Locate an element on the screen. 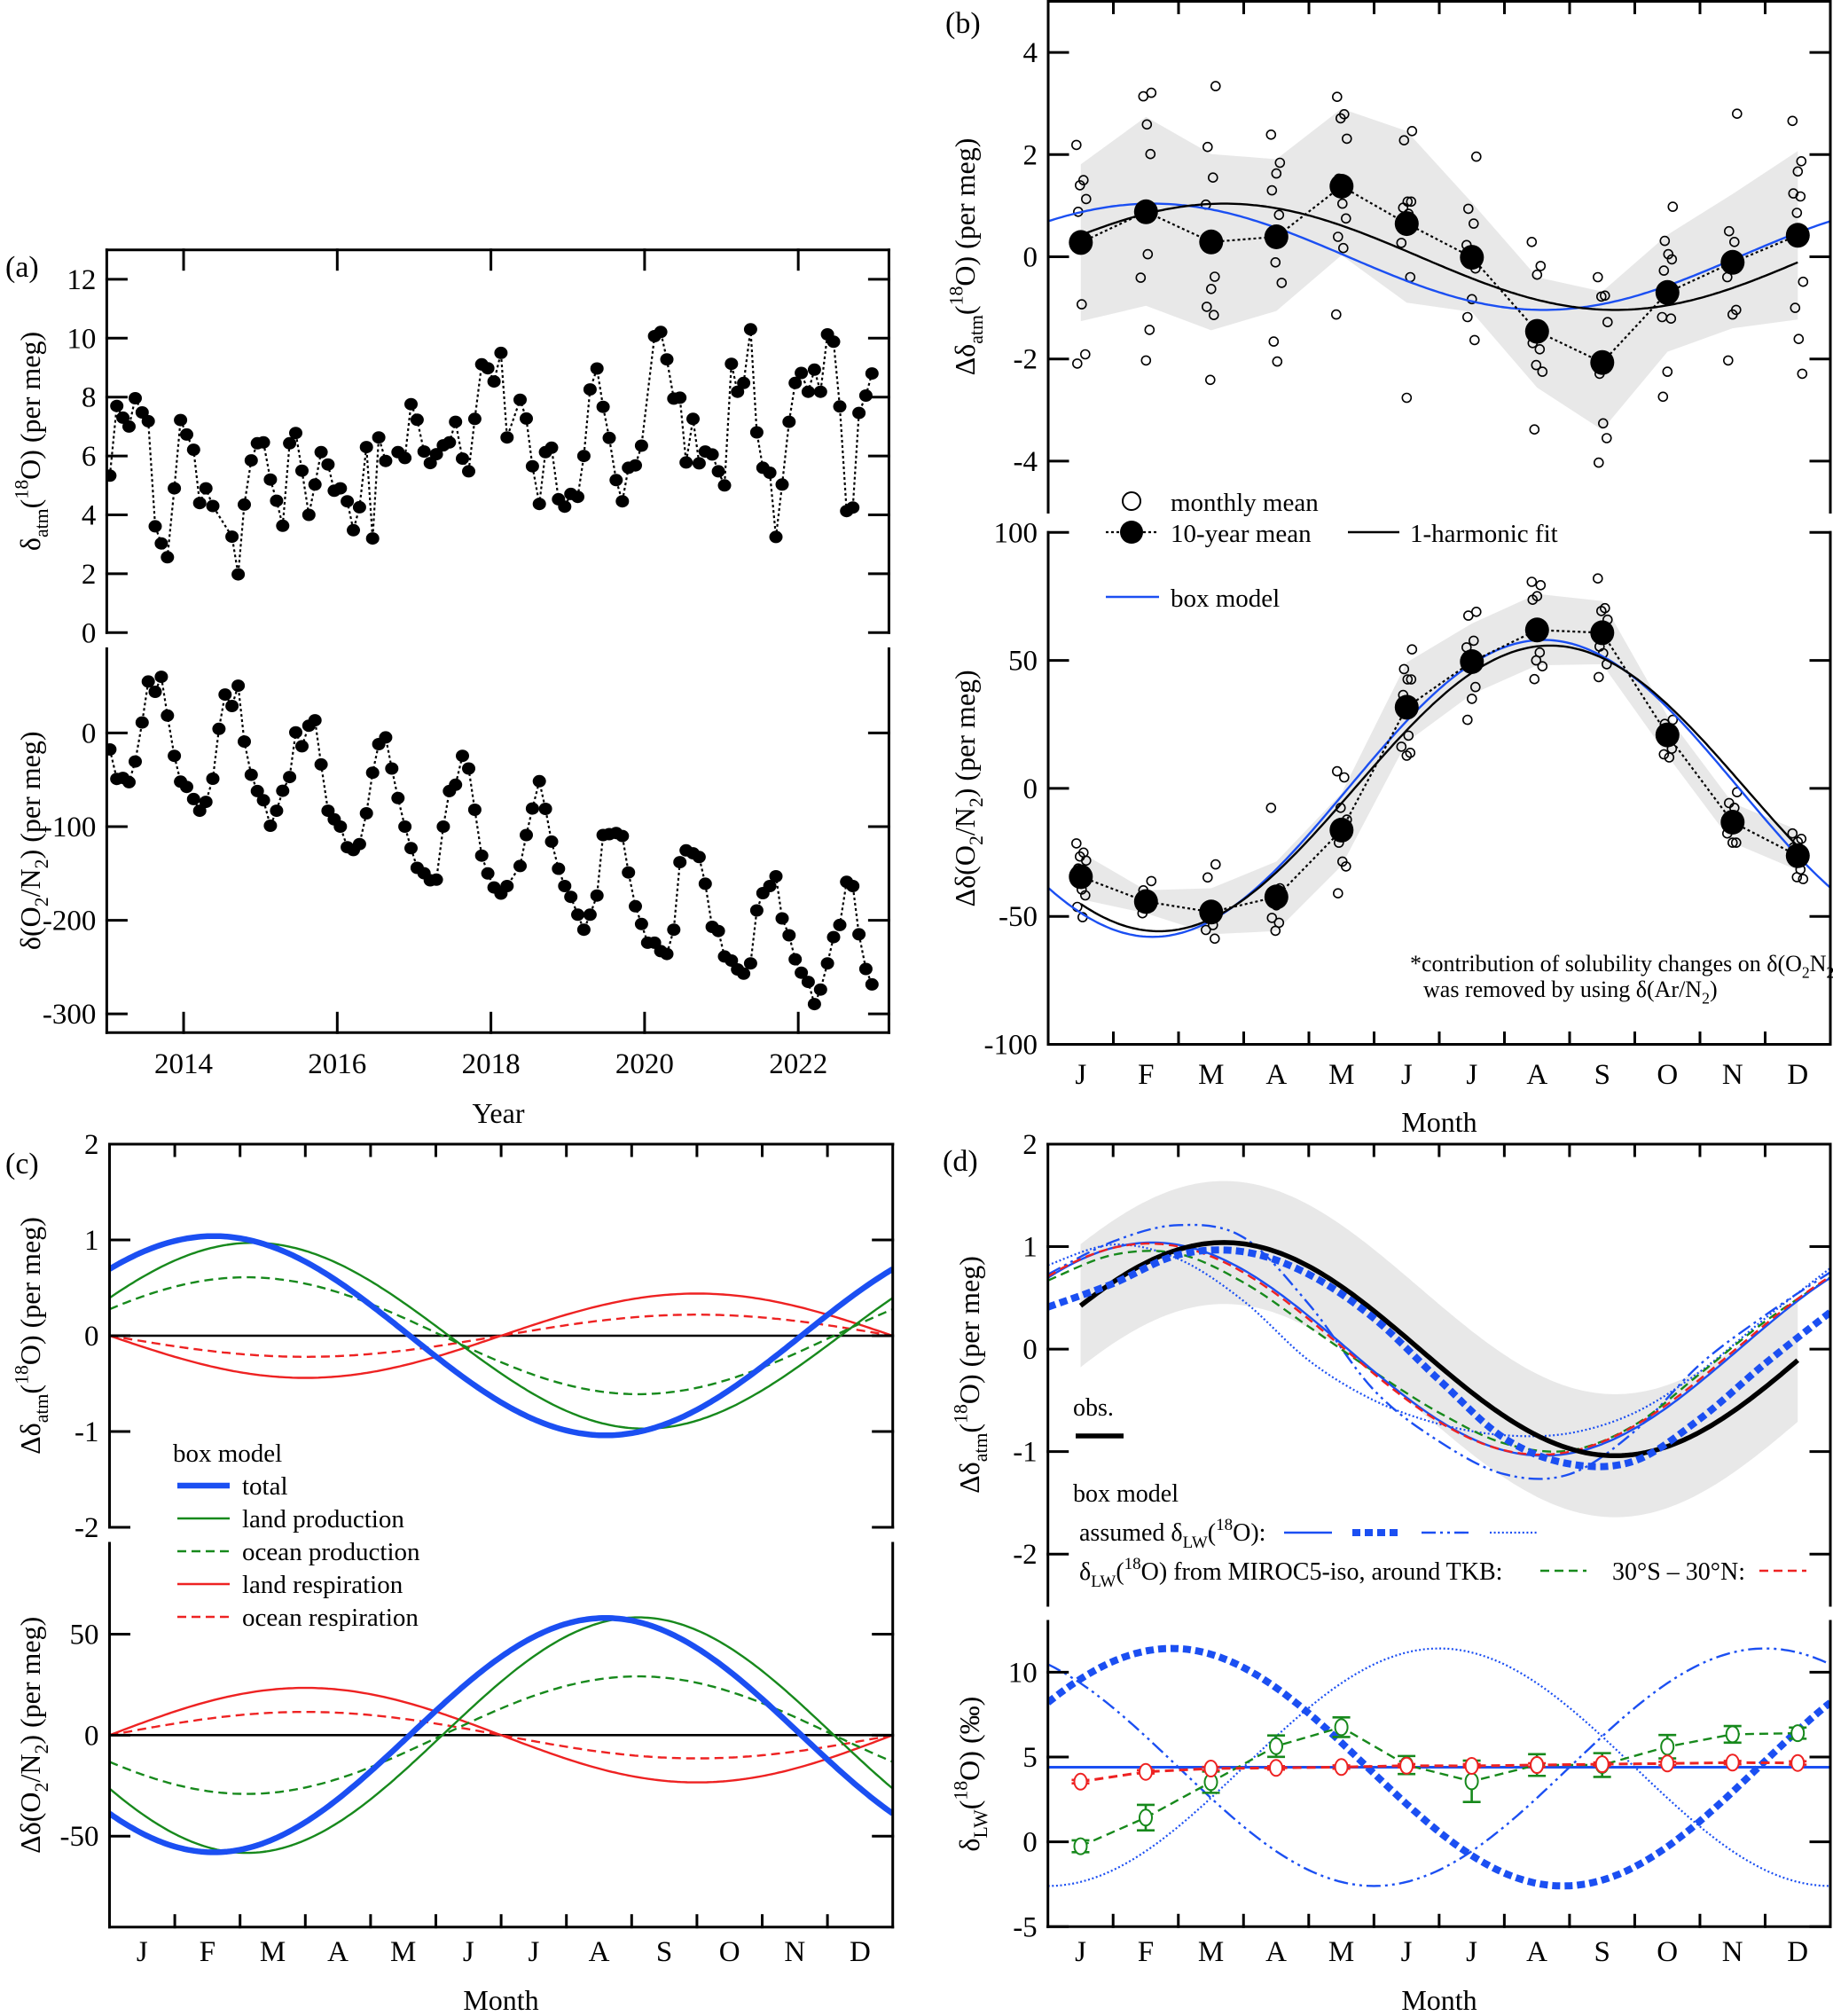 The image size is (1833, 2016). y-tick-label: 50 is located at coordinates (84, 1636).